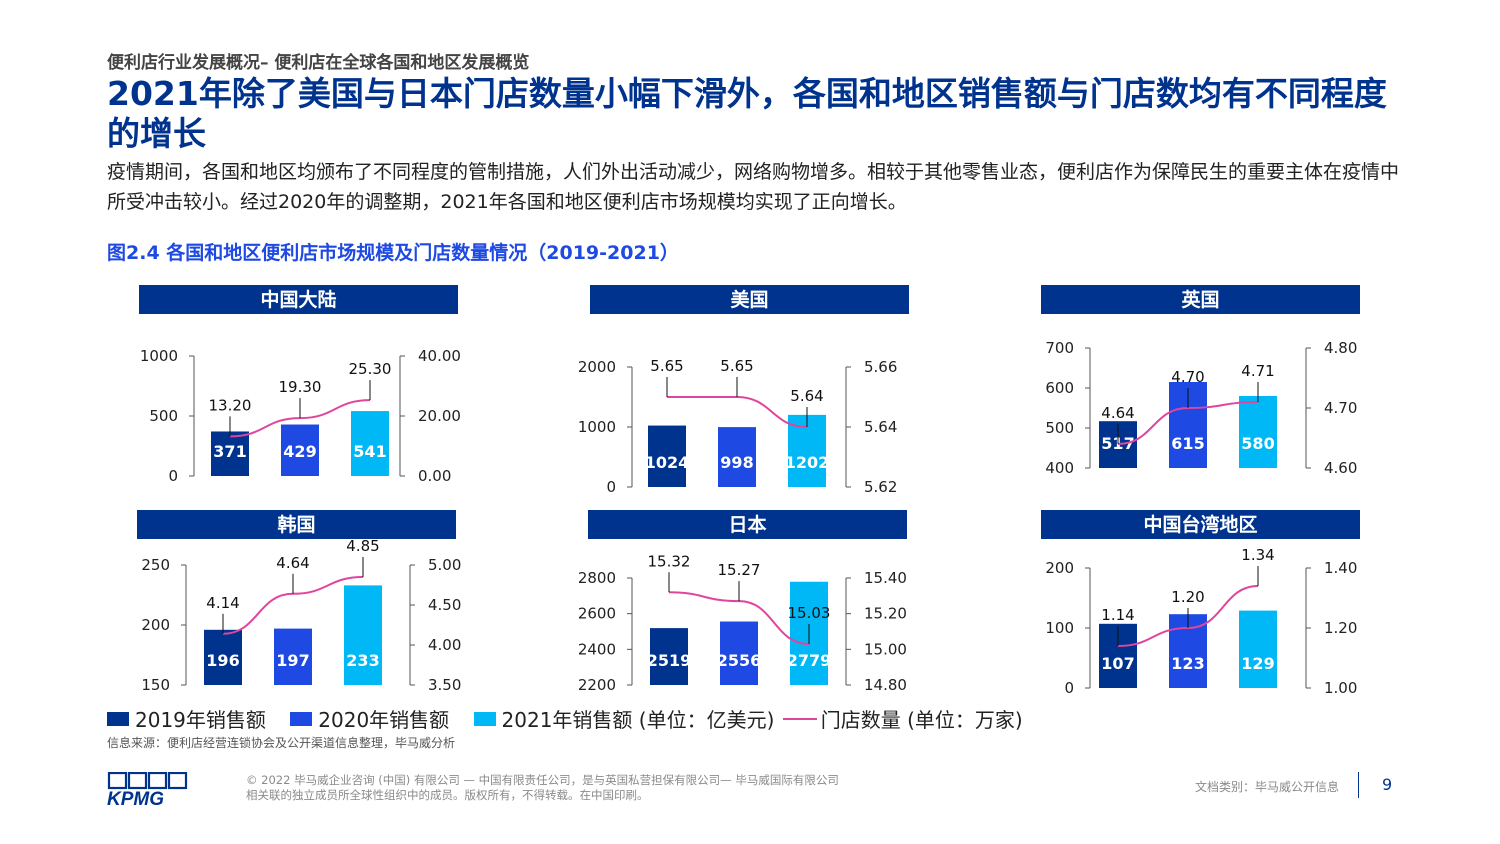  Describe the element at coordinates (1059, 568) in the screenshot. I see `panel-5-left-tick-label: 200` at that location.